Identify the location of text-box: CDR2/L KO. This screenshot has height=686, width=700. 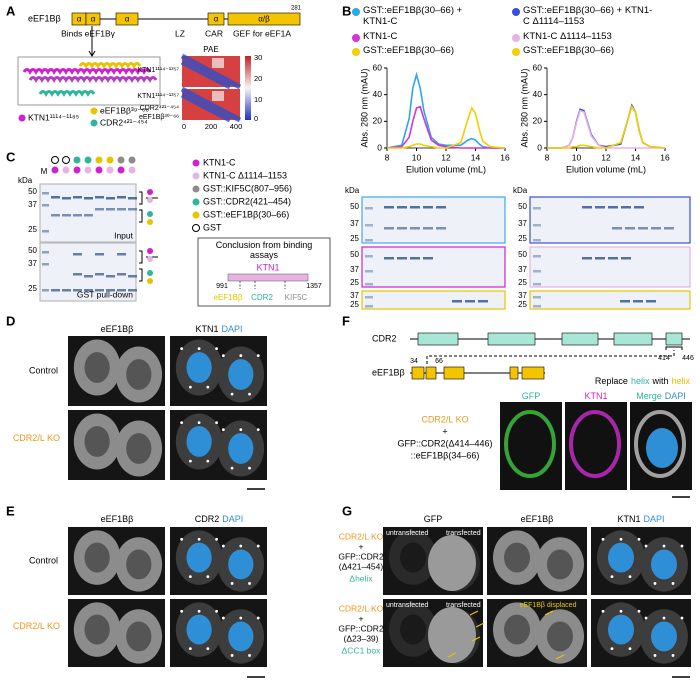
(36, 438).